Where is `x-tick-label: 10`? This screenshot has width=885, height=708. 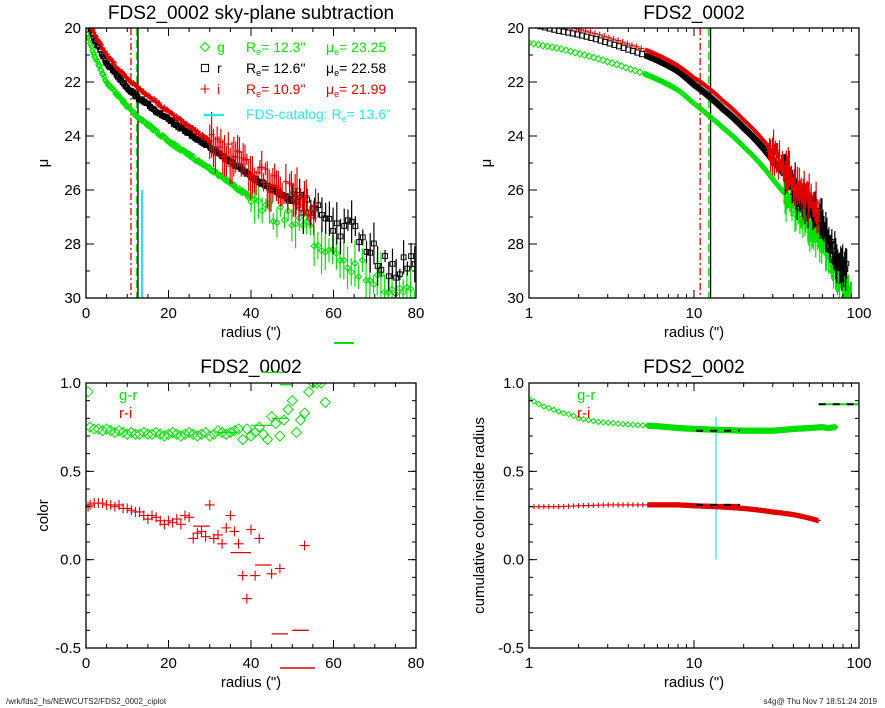 x-tick-label: 10 is located at coordinates (694, 313).